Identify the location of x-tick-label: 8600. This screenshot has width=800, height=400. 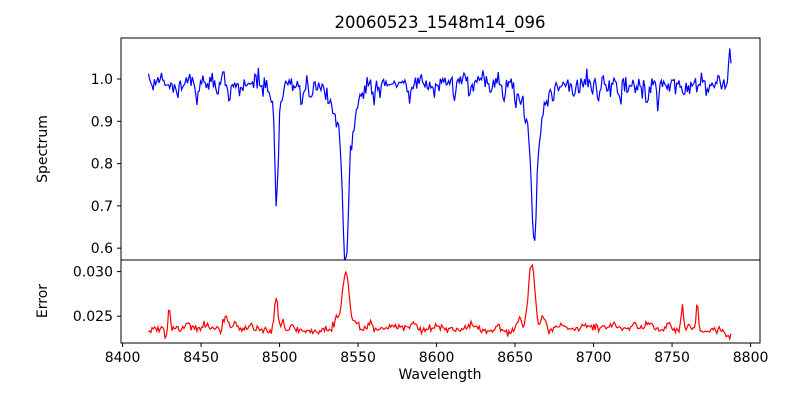
(437, 358).